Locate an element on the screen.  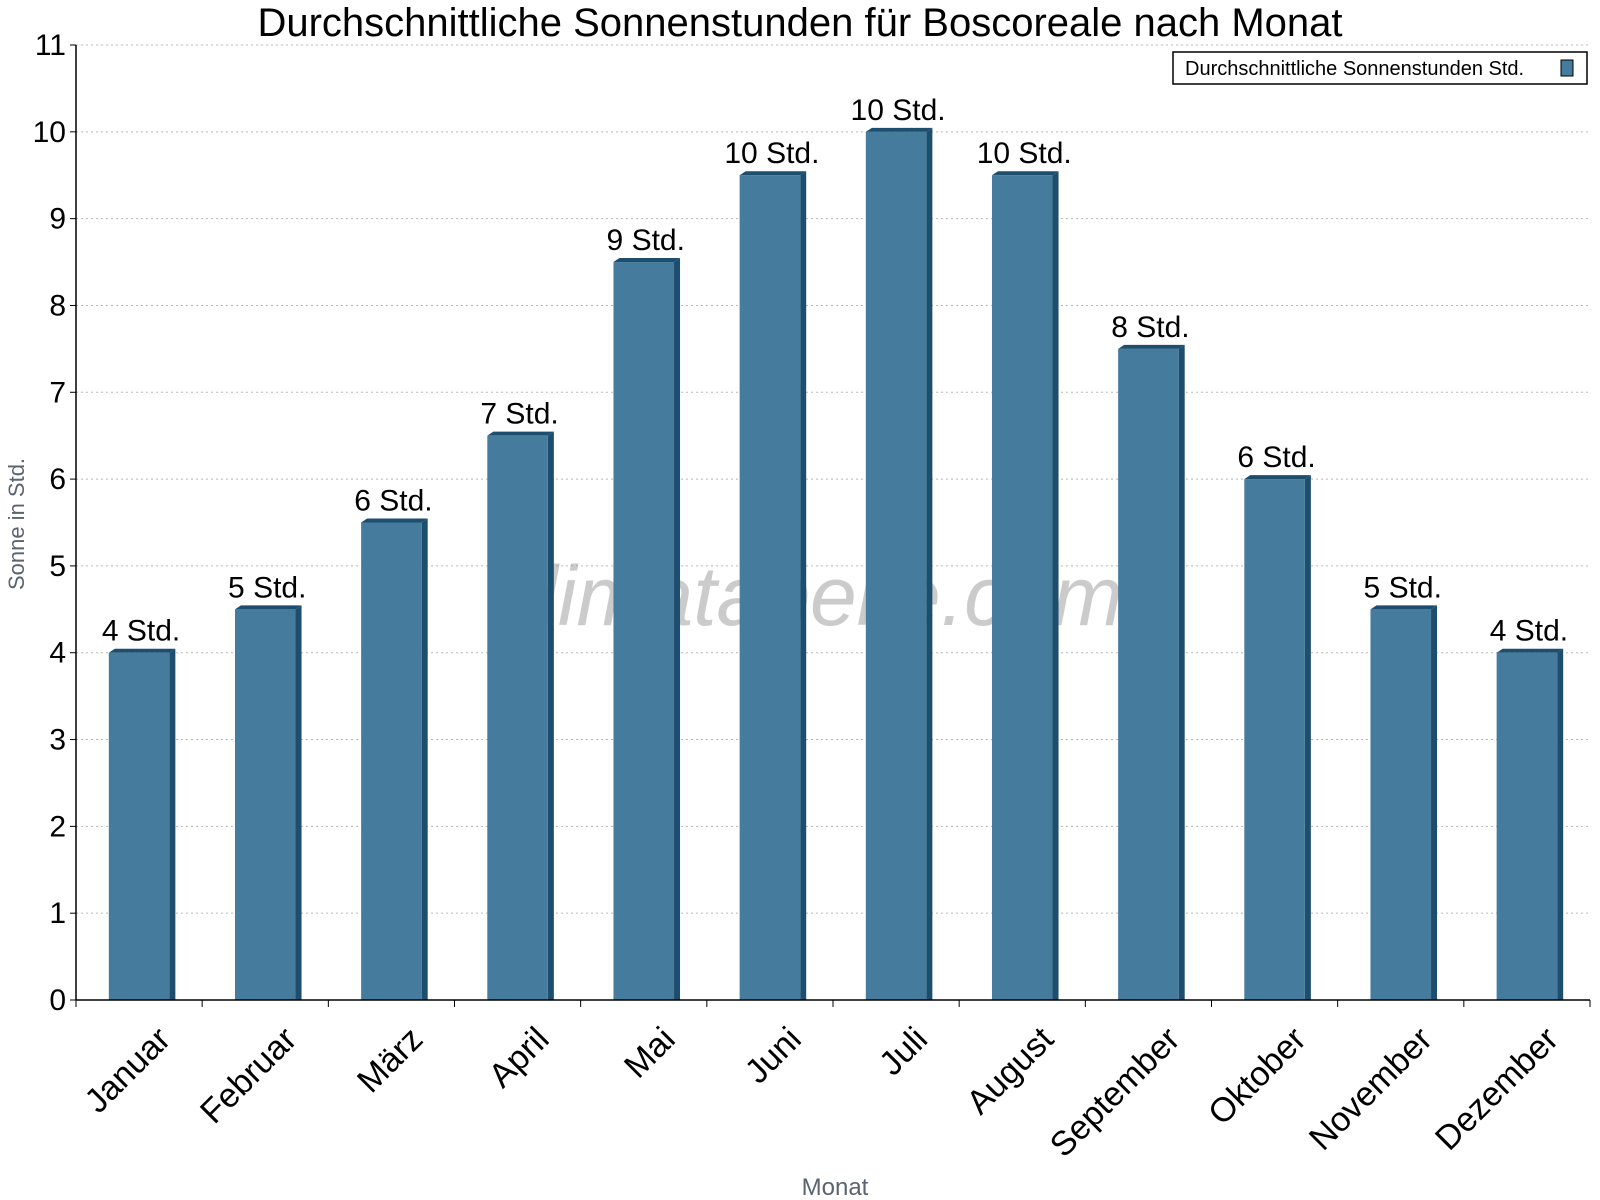
bar-februar is located at coordinates (268, 802).